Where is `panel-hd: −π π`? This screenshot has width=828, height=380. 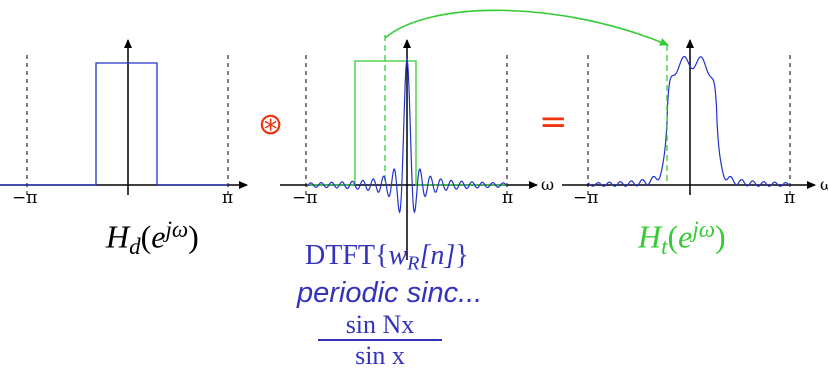
panel-hd: −π π is located at coordinates (124, 123).